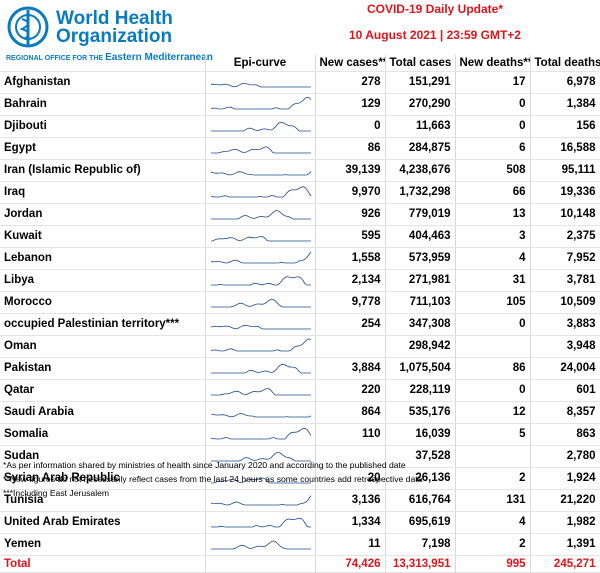 The height and width of the screenshot is (573, 600). Describe the element at coordinates (493, 413) in the screenshot. I see `number-cell: 12` at that location.